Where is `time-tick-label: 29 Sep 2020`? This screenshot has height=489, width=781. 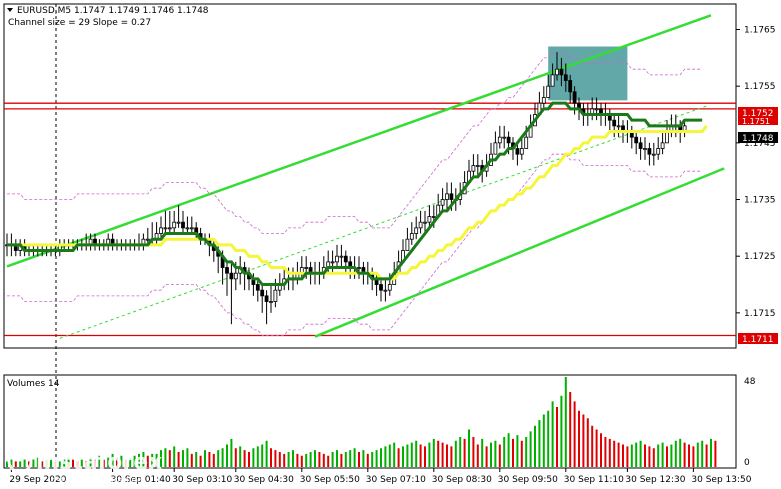 time-tick-label: 29 Sep 2020 is located at coordinates (37, 480).